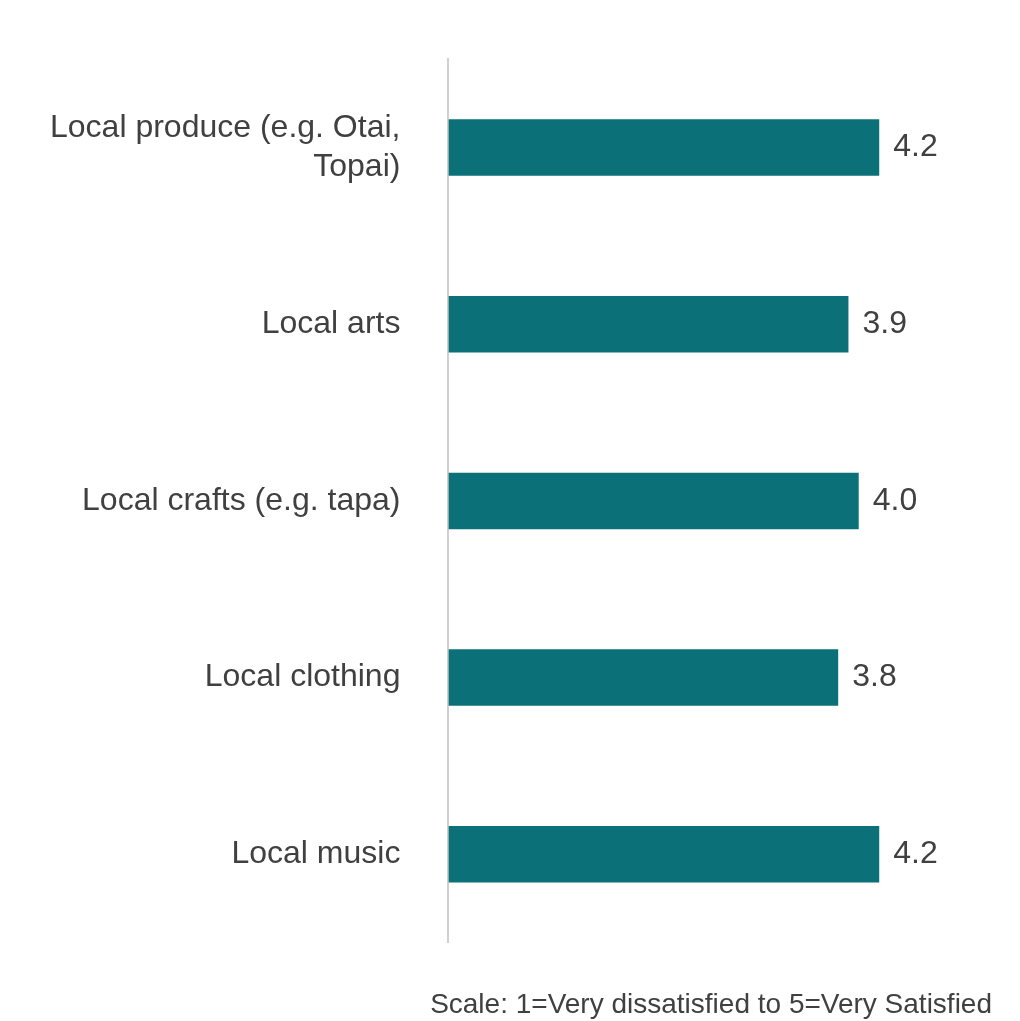  What do you see at coordinates (316, 852) in the screenshot?
I see `y-tick-label: Local music` at bounding box center [316, 852].